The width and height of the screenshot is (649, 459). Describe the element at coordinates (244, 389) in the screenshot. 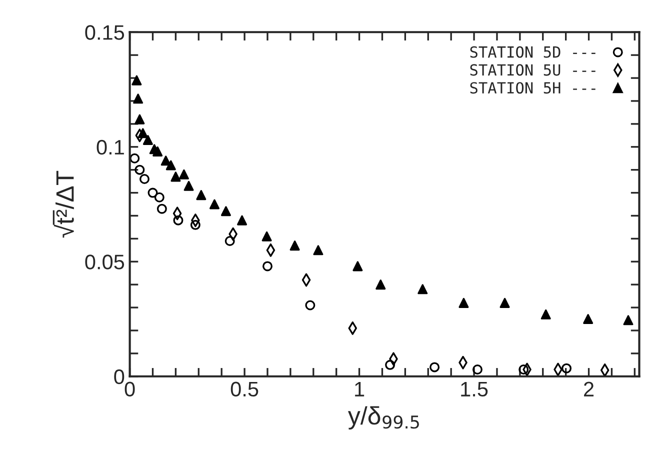

I see `x-tick-label: 0.5` at that location.